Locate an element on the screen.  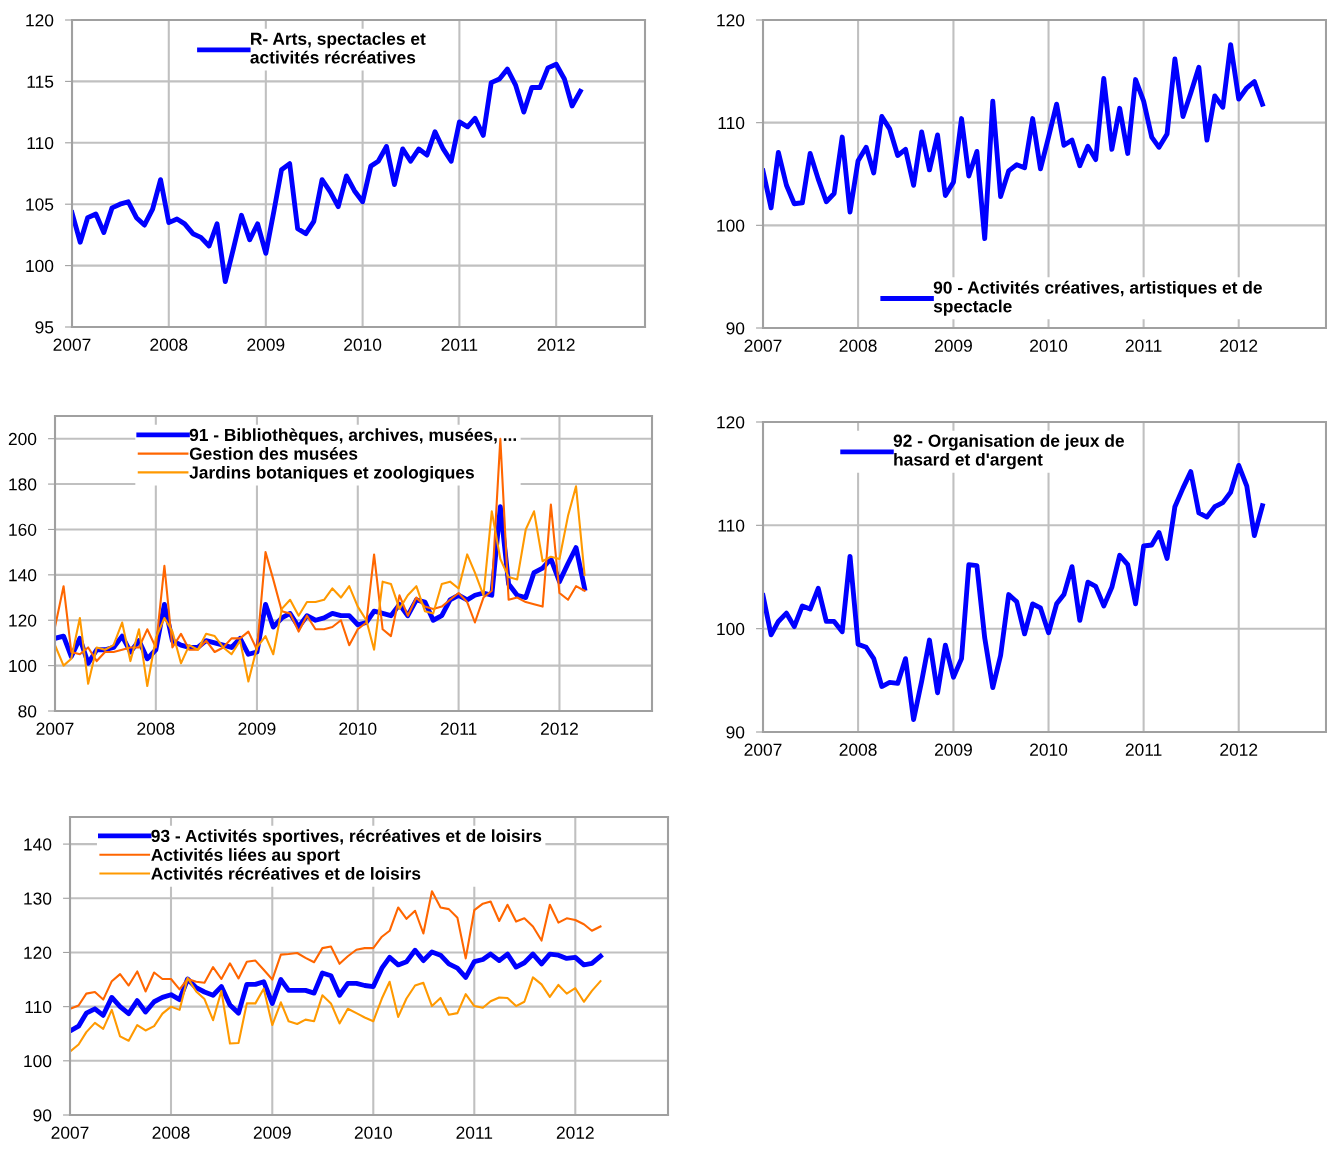
legend-label: Jardins botaniques et zoologiques is located at coordinates (331, 474).